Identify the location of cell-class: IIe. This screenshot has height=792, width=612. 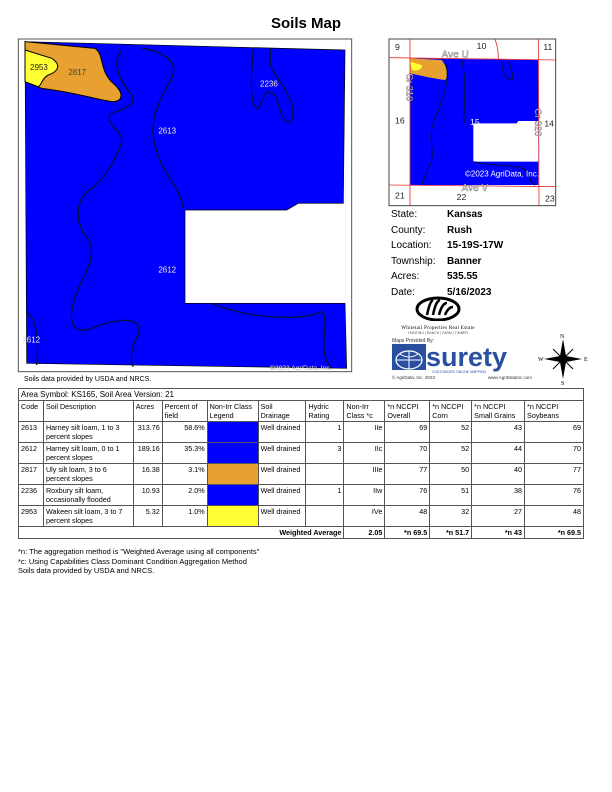
(364, 432).